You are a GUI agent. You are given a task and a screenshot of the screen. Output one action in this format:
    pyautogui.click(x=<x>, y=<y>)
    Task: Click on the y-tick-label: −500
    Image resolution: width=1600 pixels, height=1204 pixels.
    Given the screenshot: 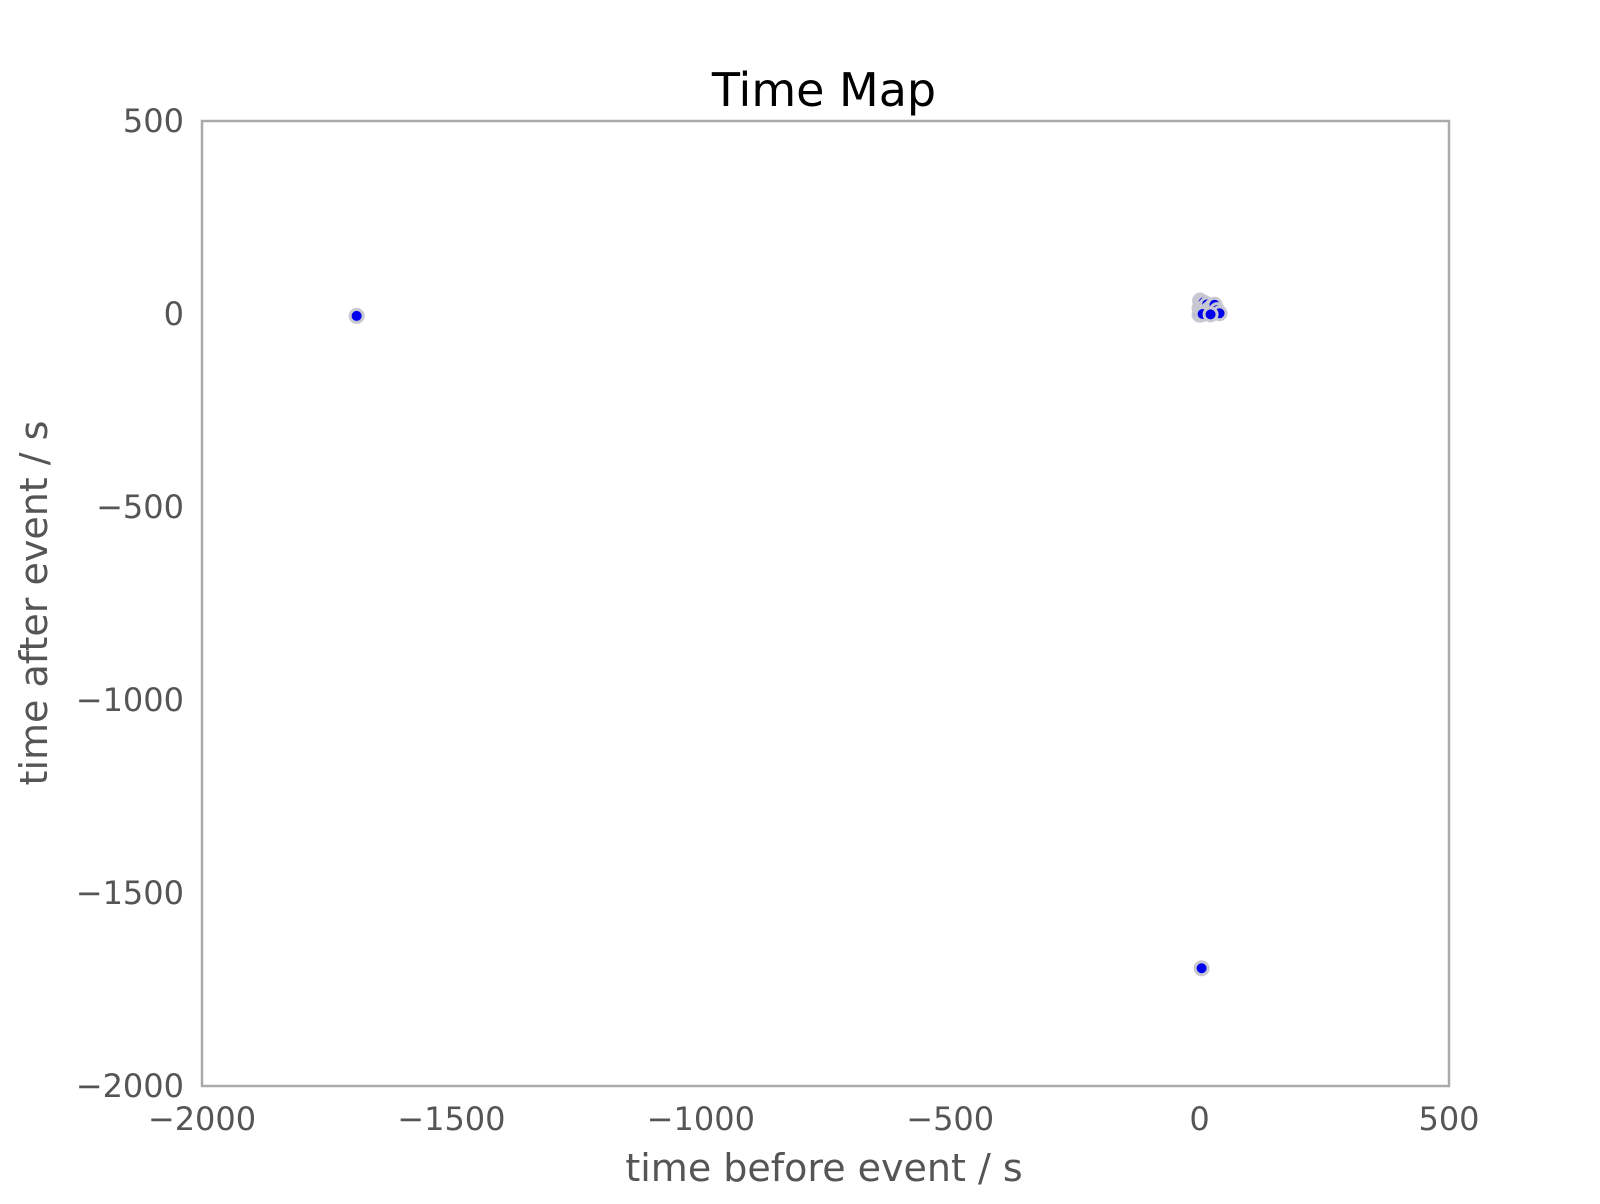 What is the action you would take?
    pyautogui.click(x=140, y=507)
    